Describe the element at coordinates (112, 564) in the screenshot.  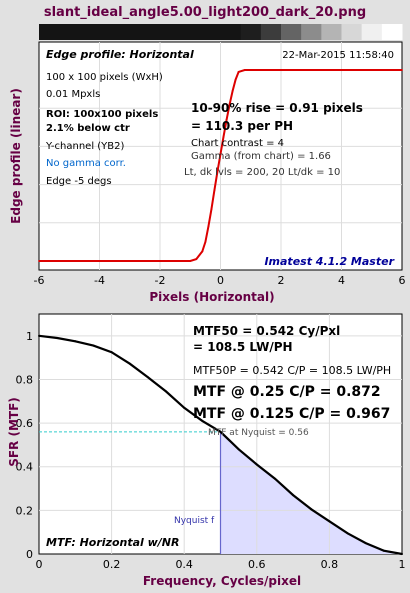
I see `mtf-x-tick-label: 0.2` at that location.